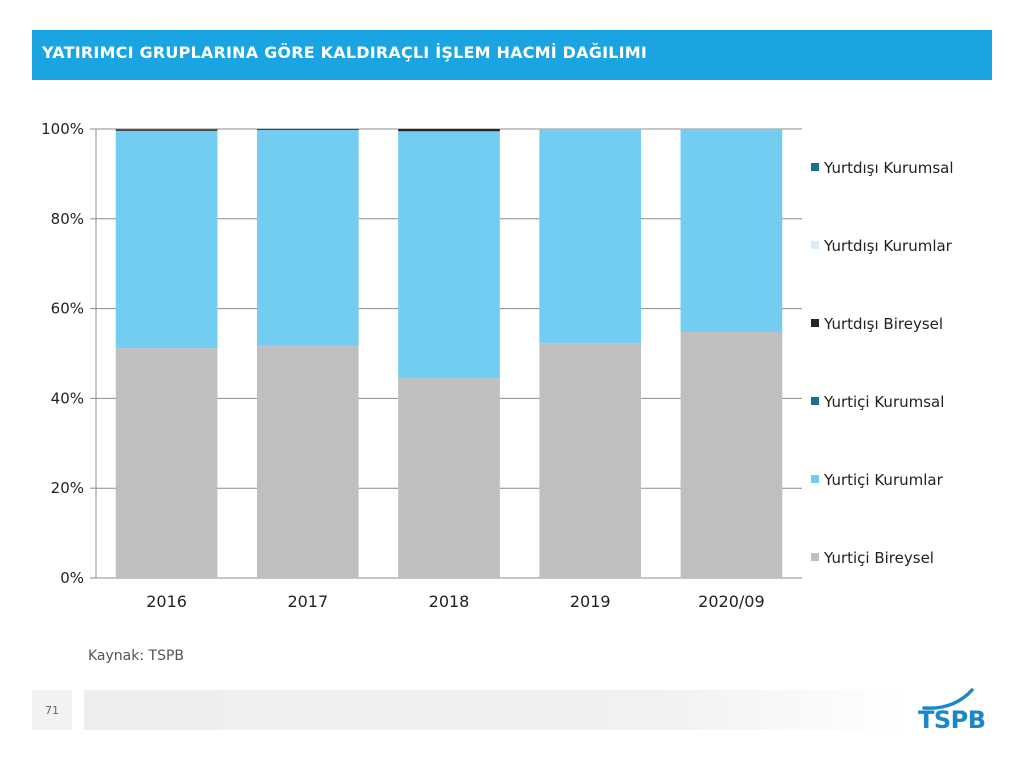  What do you see at coordinates (883, 480) in the screenshot?
I see `legend-label: Yurtiçi Kurumlar` at bounding box center [883, 480].